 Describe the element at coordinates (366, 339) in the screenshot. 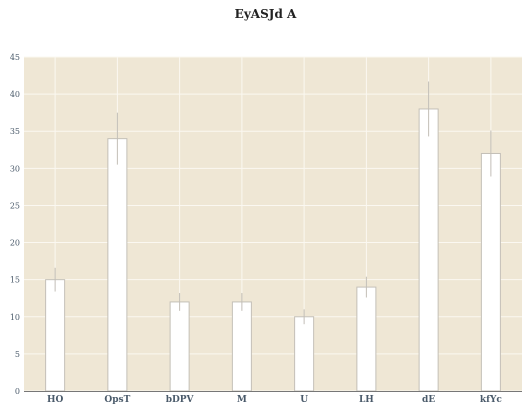

I see `bar-LH` at that location.